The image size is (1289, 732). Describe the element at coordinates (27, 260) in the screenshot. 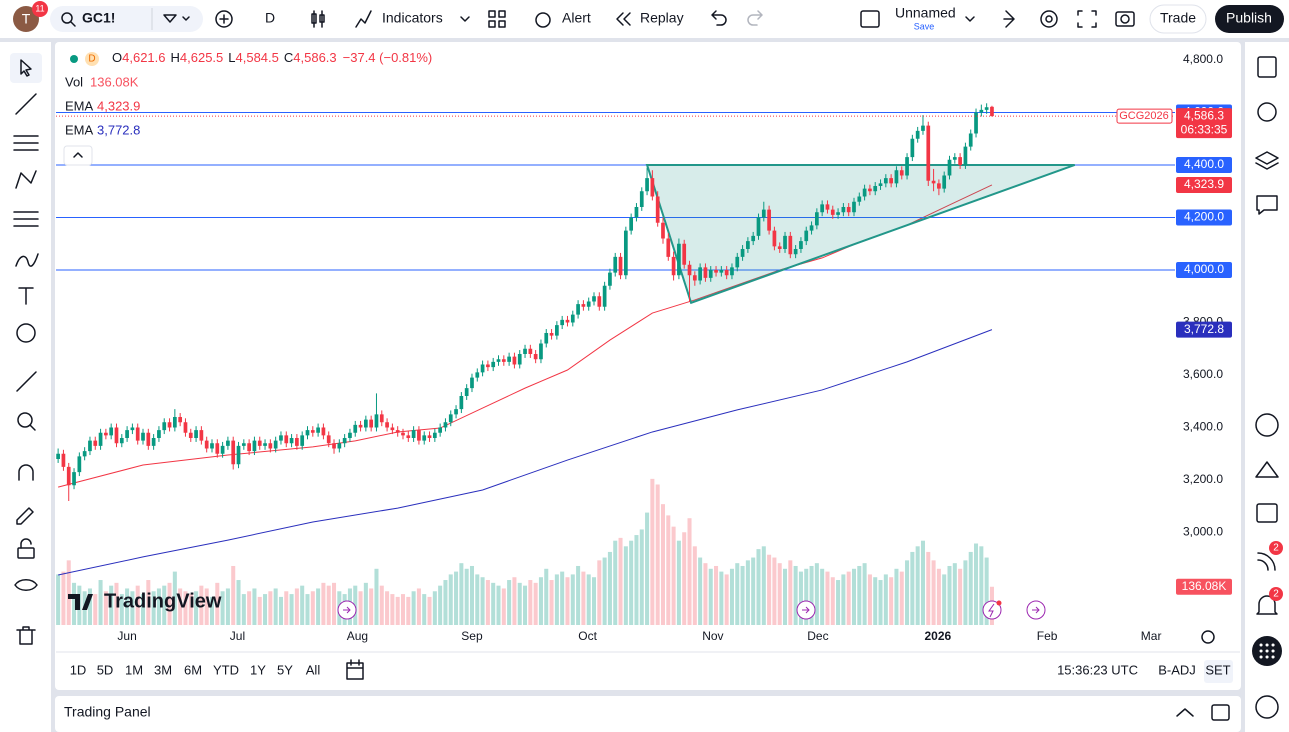

I see `brush-tool` at that location.